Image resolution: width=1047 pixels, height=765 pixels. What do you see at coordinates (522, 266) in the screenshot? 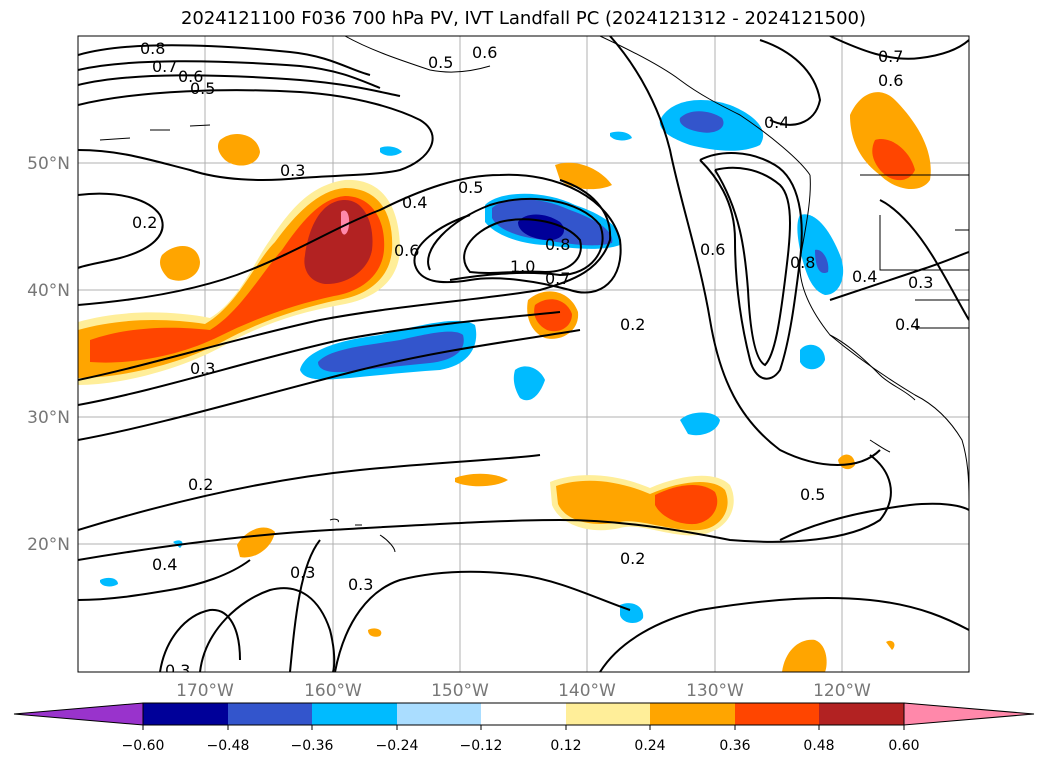
I see `contour-label: 1.0` at bounding box center [522, 266].